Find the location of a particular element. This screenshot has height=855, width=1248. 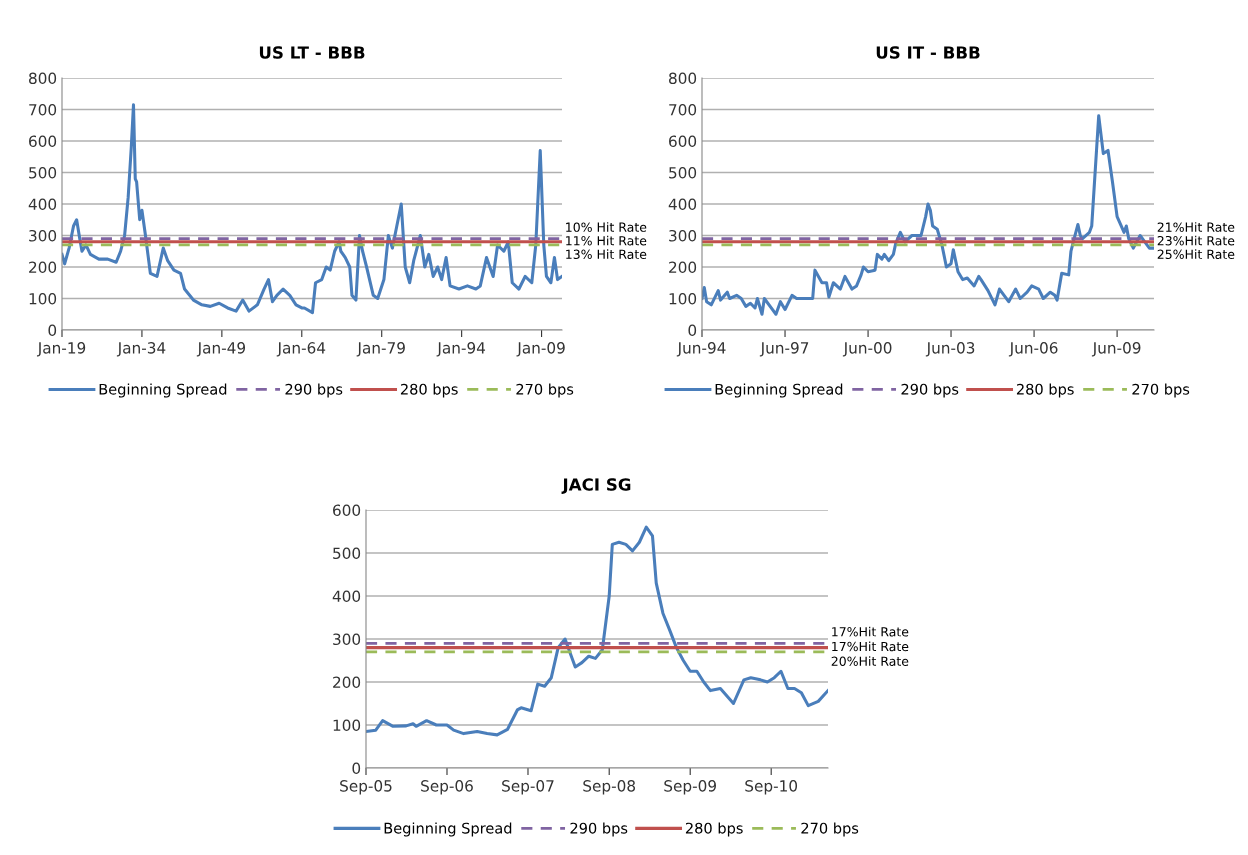

x-tick-label: Sep-10 is located at coordinates (771, 787).